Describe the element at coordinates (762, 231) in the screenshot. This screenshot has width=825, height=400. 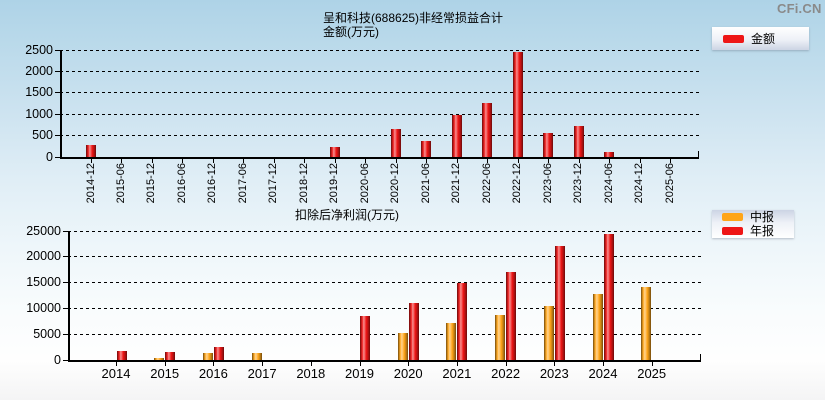
I see `legend-label: 年报` at that location.